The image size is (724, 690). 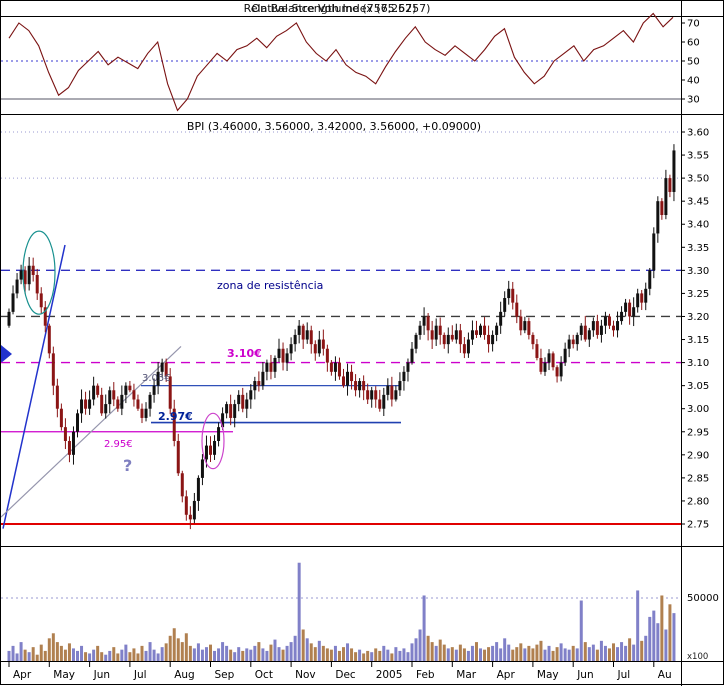 What do you see at coordinates (698, 340) in the screenshot?
I see `price-tick-label: 3.15` at bounding box center [698, 340].